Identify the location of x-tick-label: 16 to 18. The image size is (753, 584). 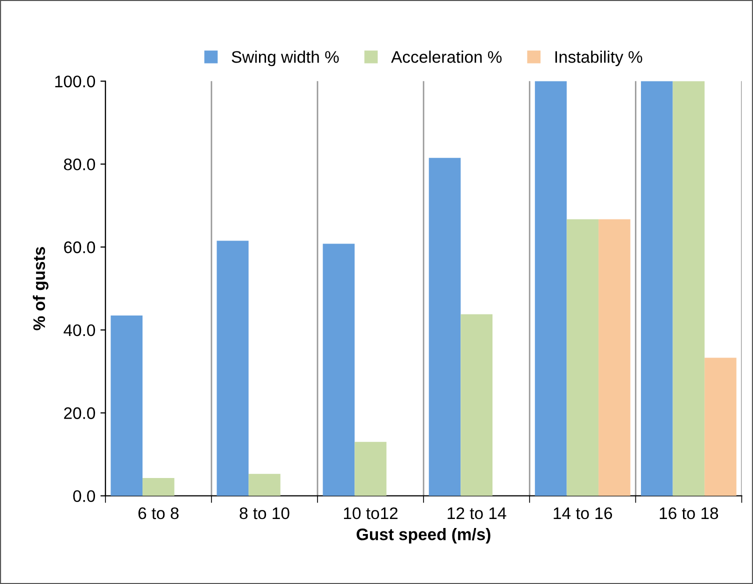
(689, 513).